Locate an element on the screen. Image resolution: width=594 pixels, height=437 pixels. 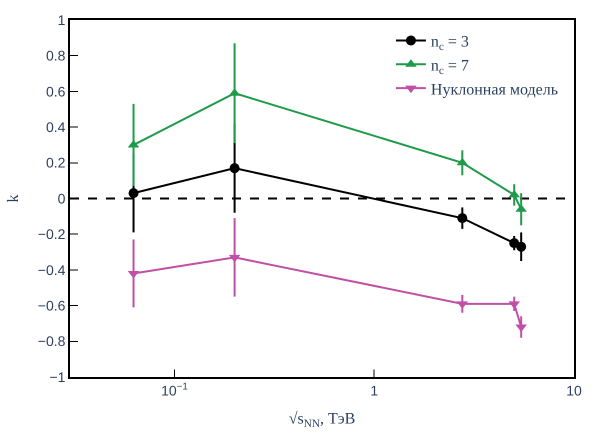
x-tick-label: 1 is located at coordinates (374, 390).